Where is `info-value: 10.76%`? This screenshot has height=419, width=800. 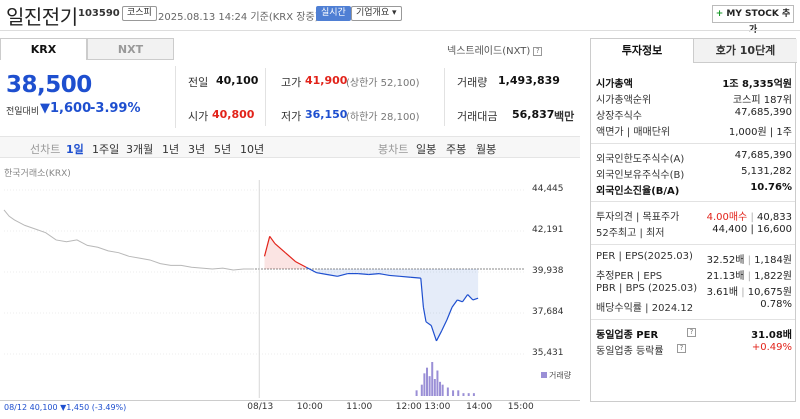
info-value: 10.76% is located at coordinates (771, 187).